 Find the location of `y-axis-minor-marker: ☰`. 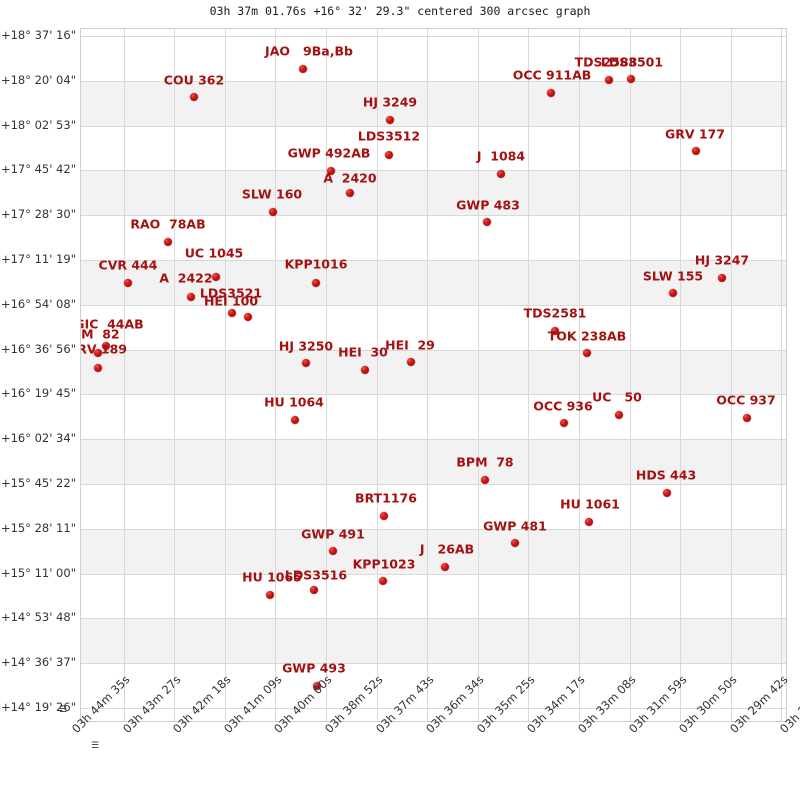

y-axis-minor-marker: ☰ is located at coordinates (63, 710).